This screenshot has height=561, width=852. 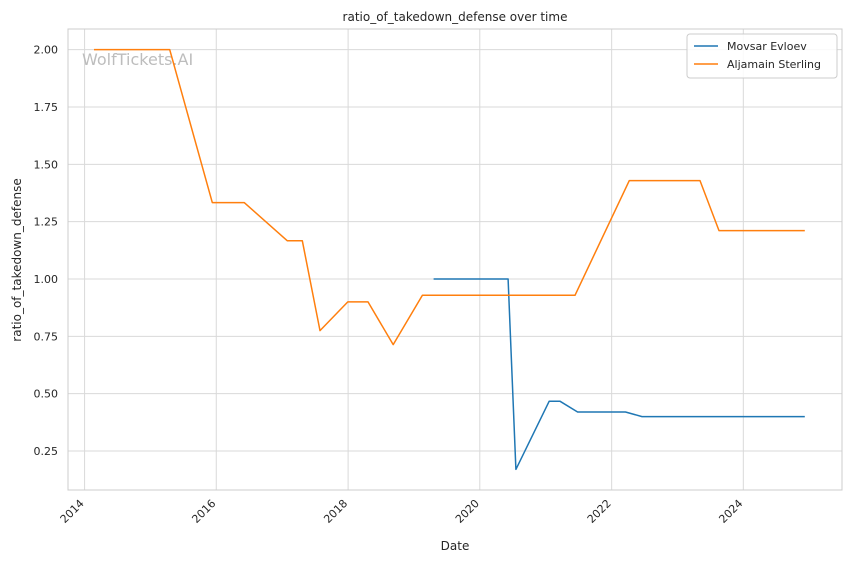 What do you see at coordinates (137, 59) in the screenshot?
I see `watermark-text: WolfTickets.AI` at bounding box center [137, 59].